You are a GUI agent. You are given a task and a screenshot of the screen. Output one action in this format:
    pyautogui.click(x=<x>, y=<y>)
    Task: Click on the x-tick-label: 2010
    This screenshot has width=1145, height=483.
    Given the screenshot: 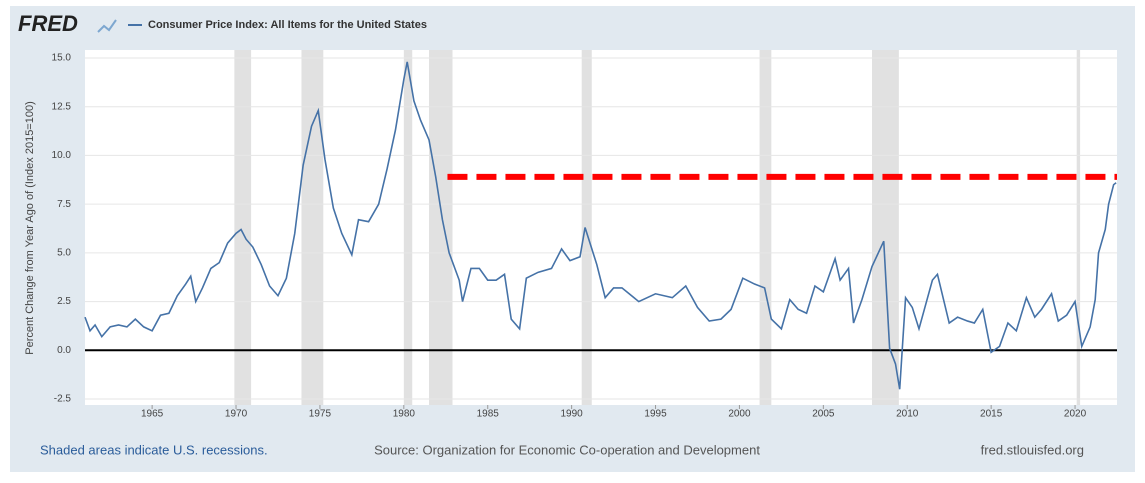 What is the action you would take?
    pyautogui.click(x=907, y=414)
    